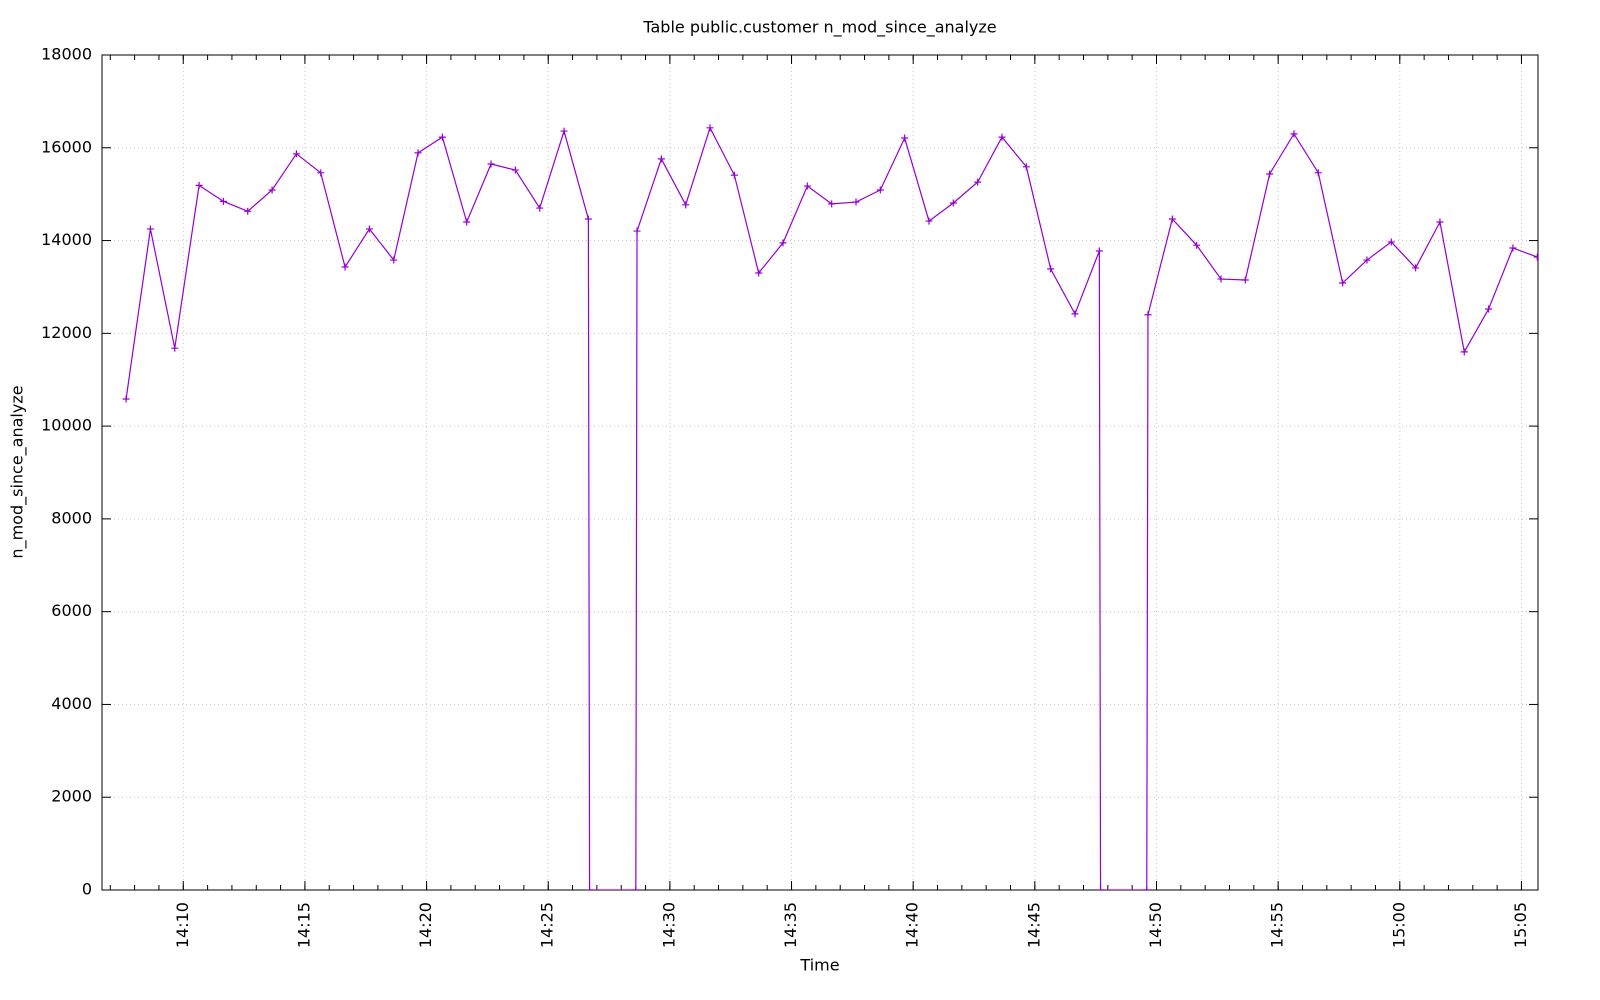 This screenshot has width=1600, height=1000. What do you see at coordinates (66, 239) in the screenshot?
I see `y-tick-label: 14000` at bounding box center [66, 239].